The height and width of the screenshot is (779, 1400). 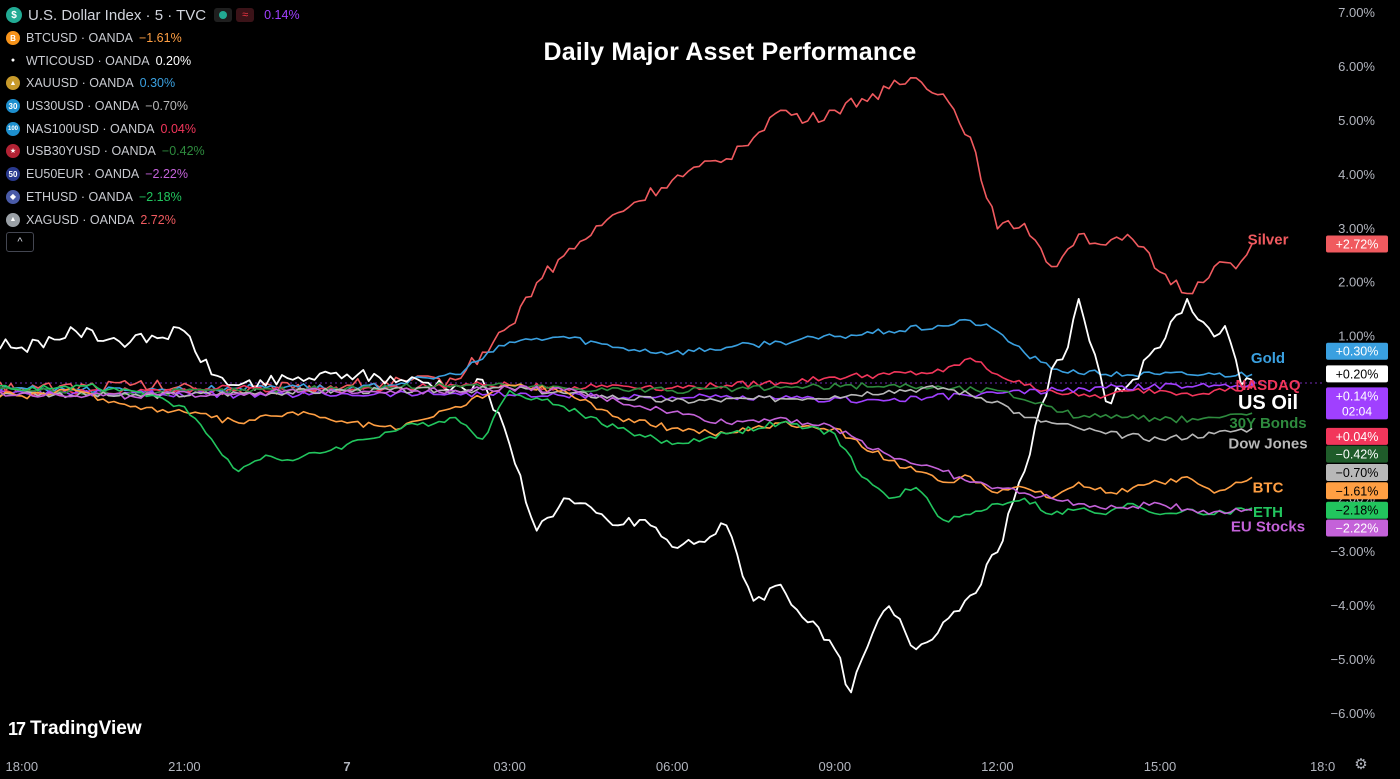 I want to click on legend-row: ◆ ETHUSD · OANDA −2.18%, so click(x=153, y=197).